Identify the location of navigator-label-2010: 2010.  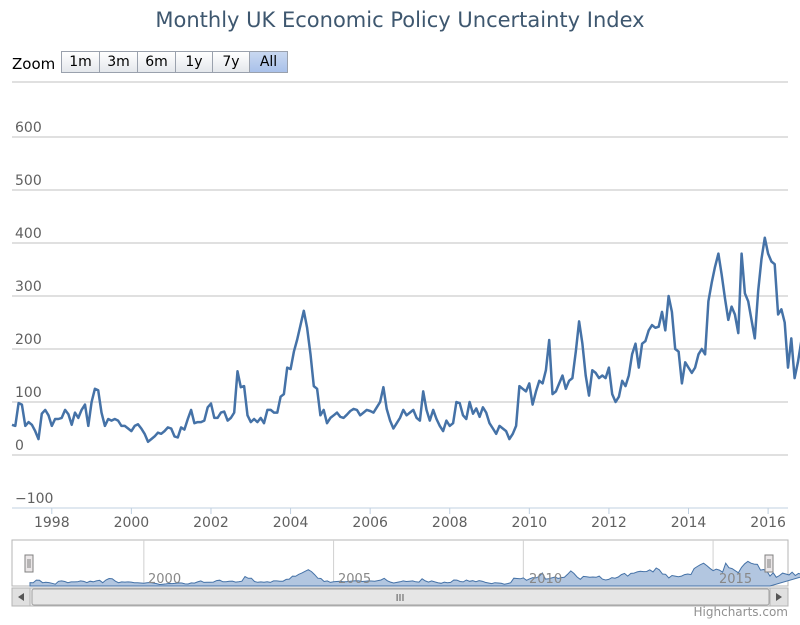
(545, 579).